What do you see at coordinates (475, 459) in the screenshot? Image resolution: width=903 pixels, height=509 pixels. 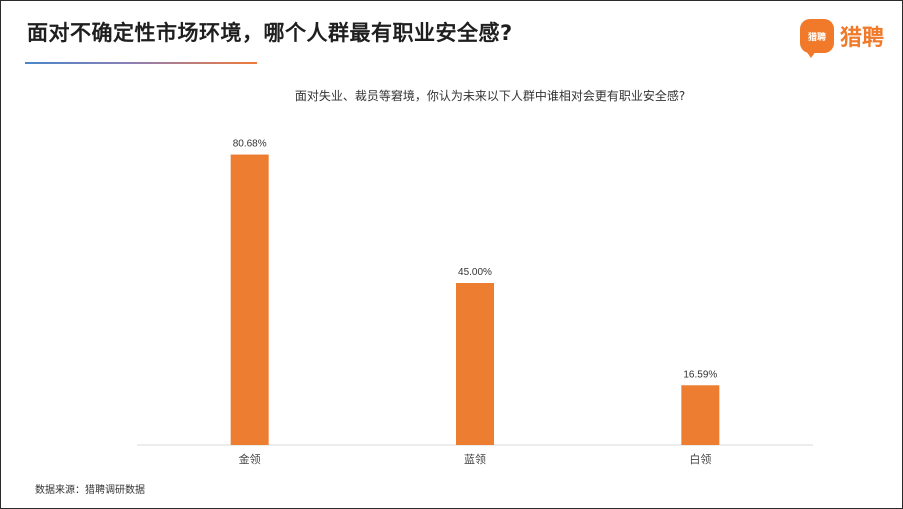 I see `x-tick-label-1: 蓝领` at bounding box center [475, 459].